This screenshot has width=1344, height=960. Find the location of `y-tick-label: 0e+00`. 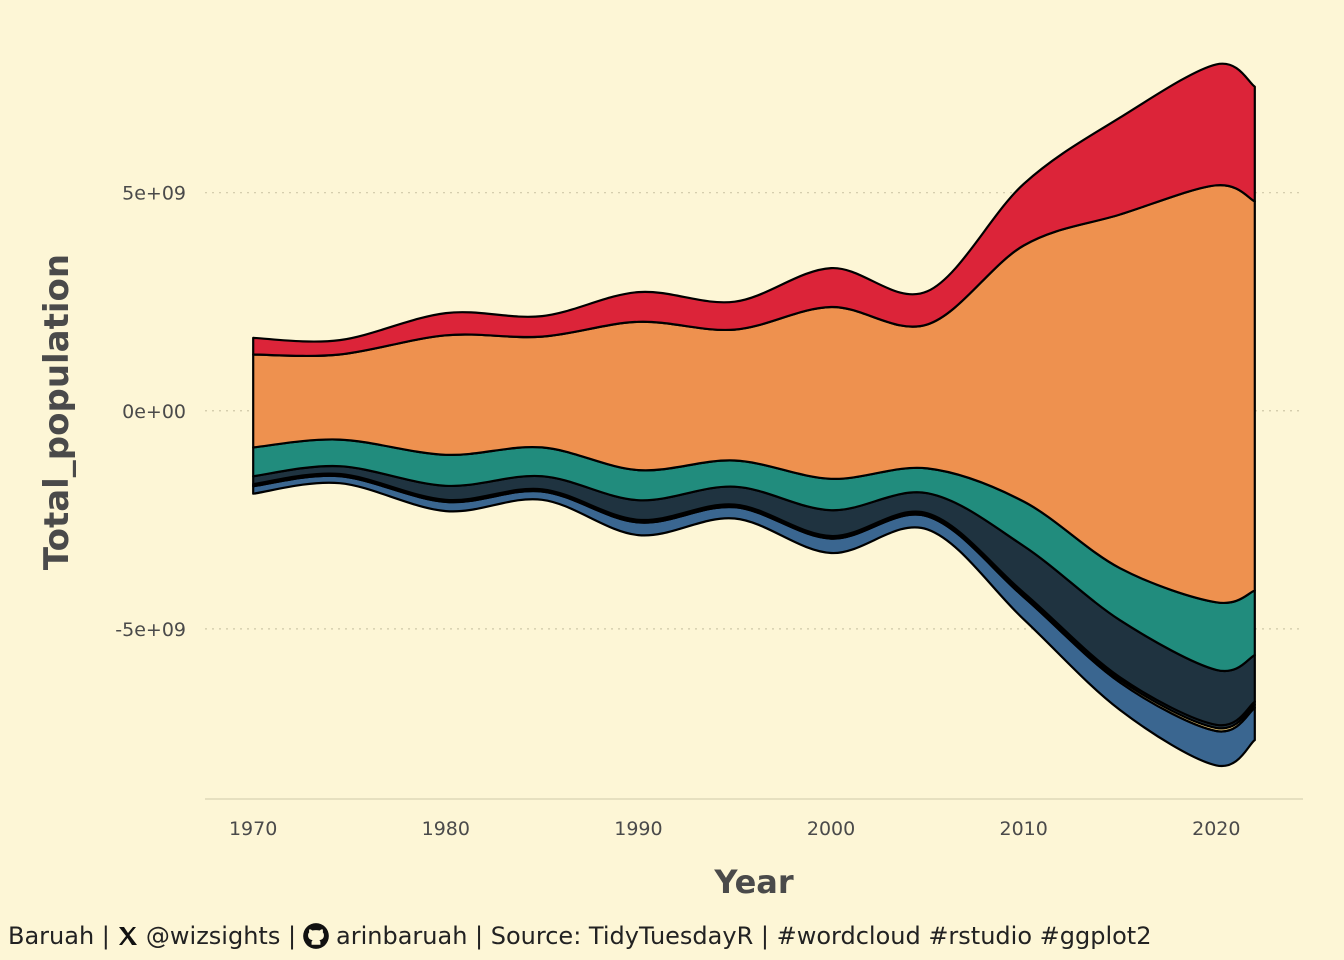

y-tick-label: 0e+00 is located at coordinates (154, 412).